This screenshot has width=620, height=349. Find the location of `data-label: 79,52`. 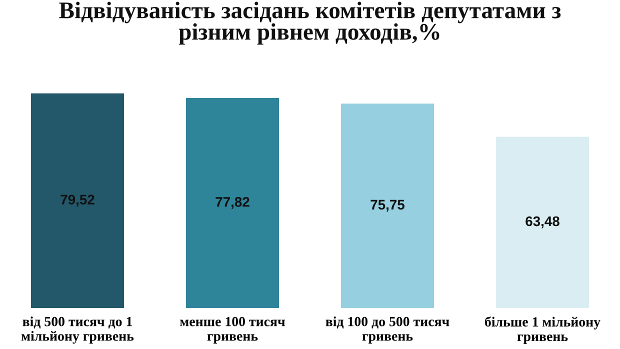

data-label: 79,52 is located at coordinates (77, 200).